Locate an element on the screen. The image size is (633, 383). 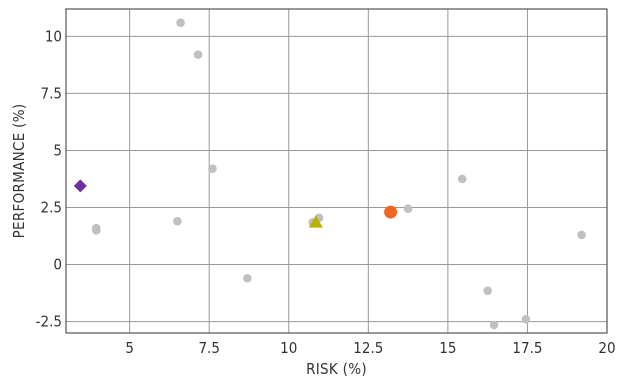
y-tick-label: 10 is located at coordinates (53, 36).